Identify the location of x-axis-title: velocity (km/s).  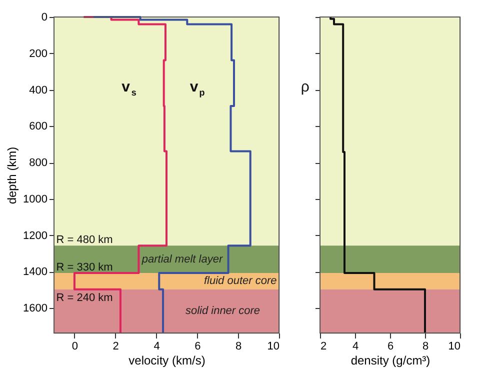
(167, 361).